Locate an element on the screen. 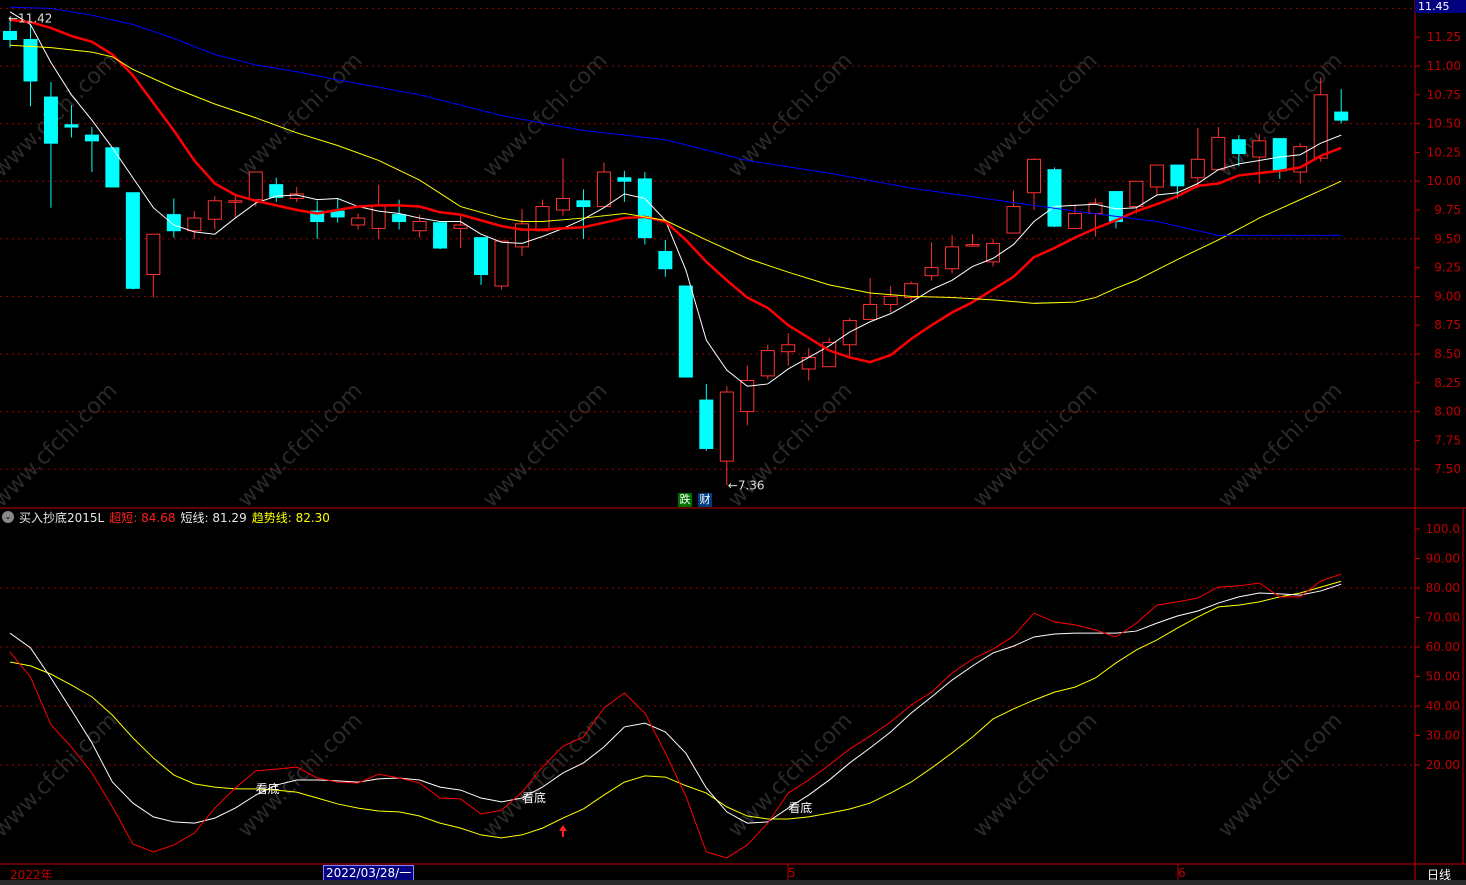  bottom-scrollbar is located at coordinates (733, 882).